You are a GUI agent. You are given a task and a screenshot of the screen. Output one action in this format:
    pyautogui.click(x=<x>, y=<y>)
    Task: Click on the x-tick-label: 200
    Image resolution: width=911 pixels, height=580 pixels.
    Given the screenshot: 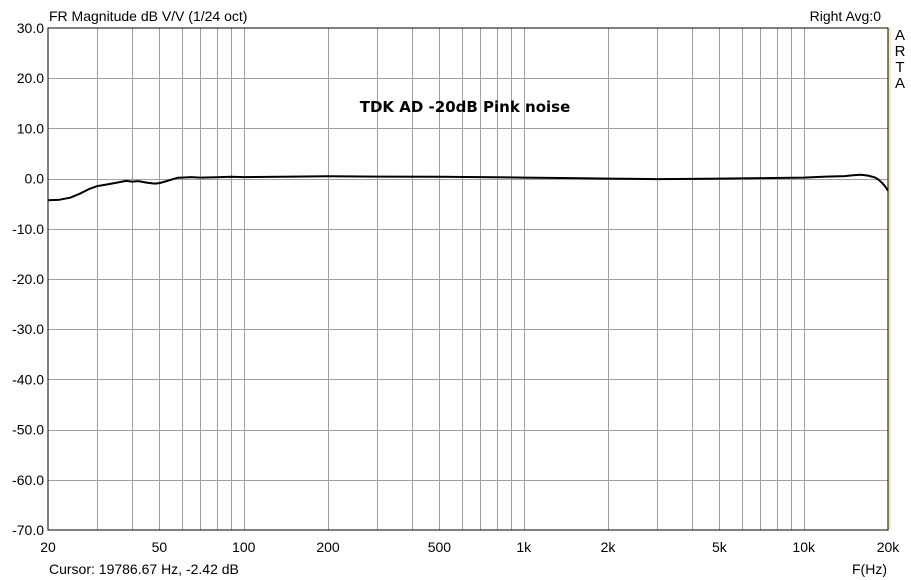 What is the action you would take?
    pyautogui.click(x=328, y=547)
    